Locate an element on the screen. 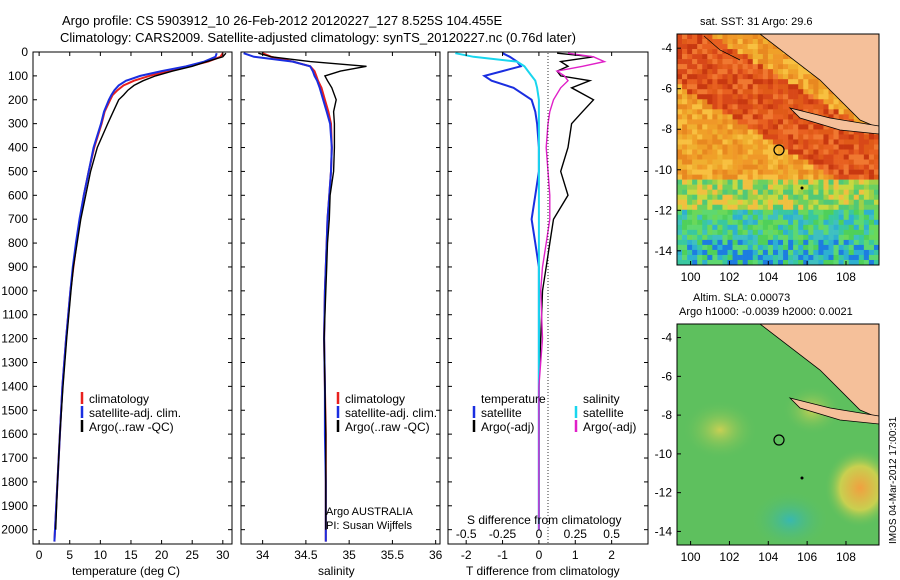  float-owner: Argo AUSTRALIA is located at coordinates (369, 512).